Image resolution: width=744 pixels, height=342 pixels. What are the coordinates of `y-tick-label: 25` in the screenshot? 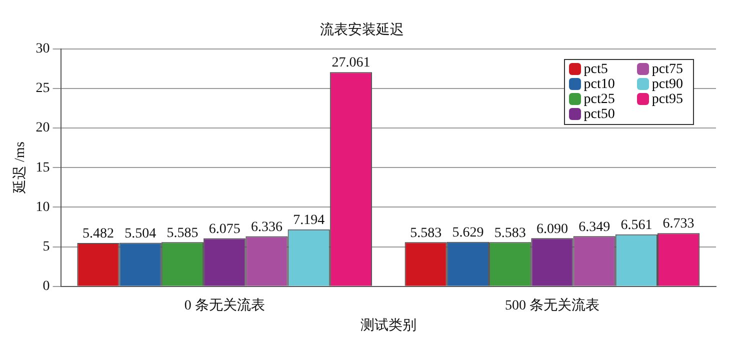 It's located at (43, 88).